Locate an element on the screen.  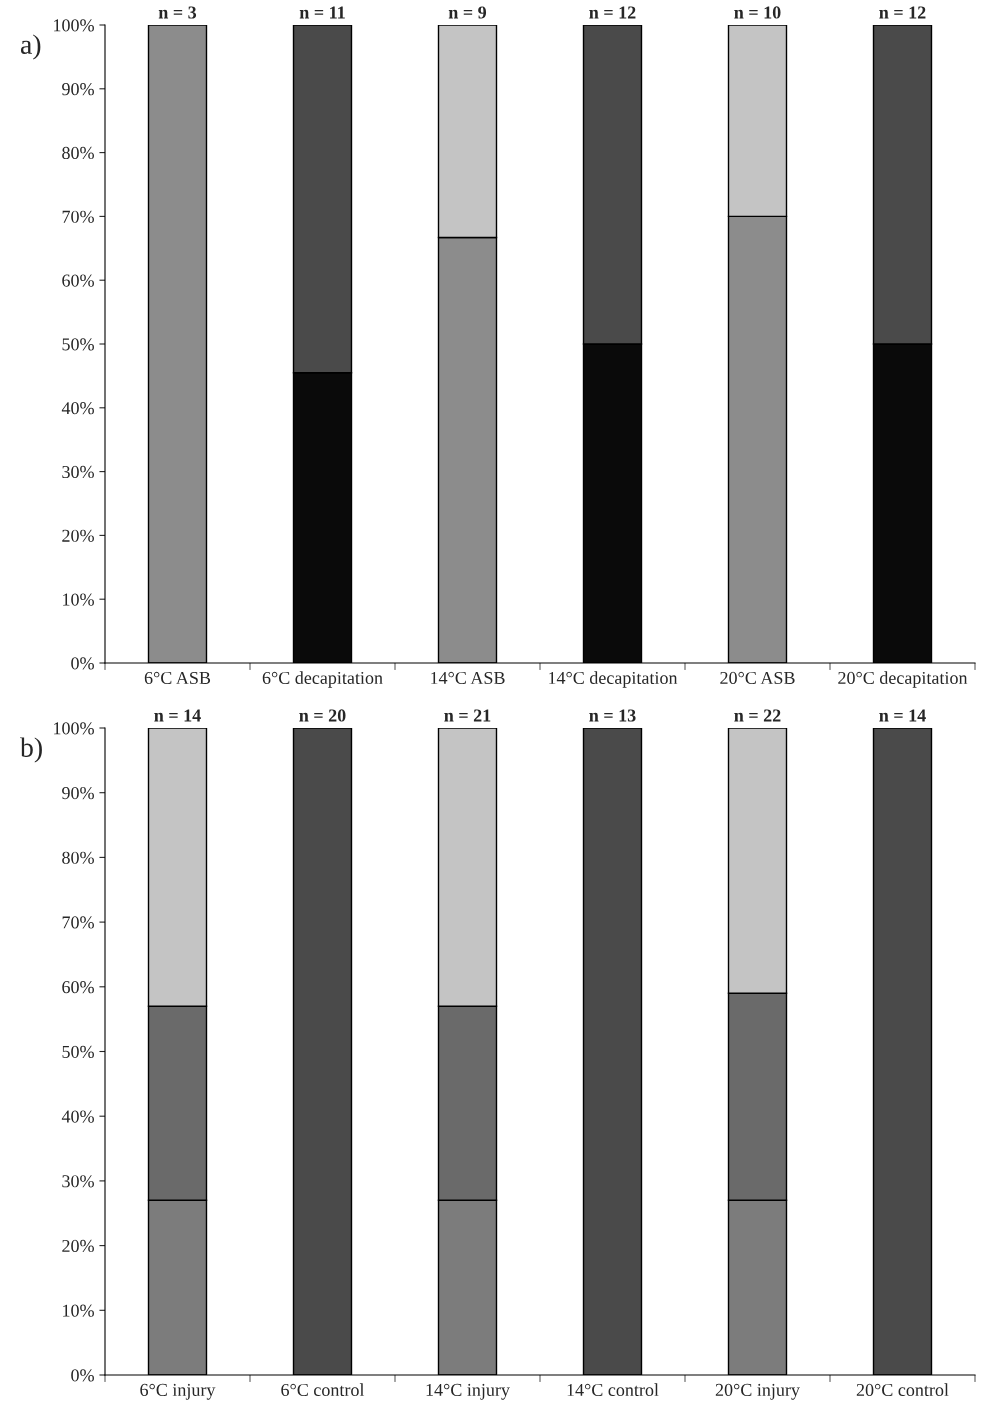
annotation: n = 13 is located at coordinates (612, 715).